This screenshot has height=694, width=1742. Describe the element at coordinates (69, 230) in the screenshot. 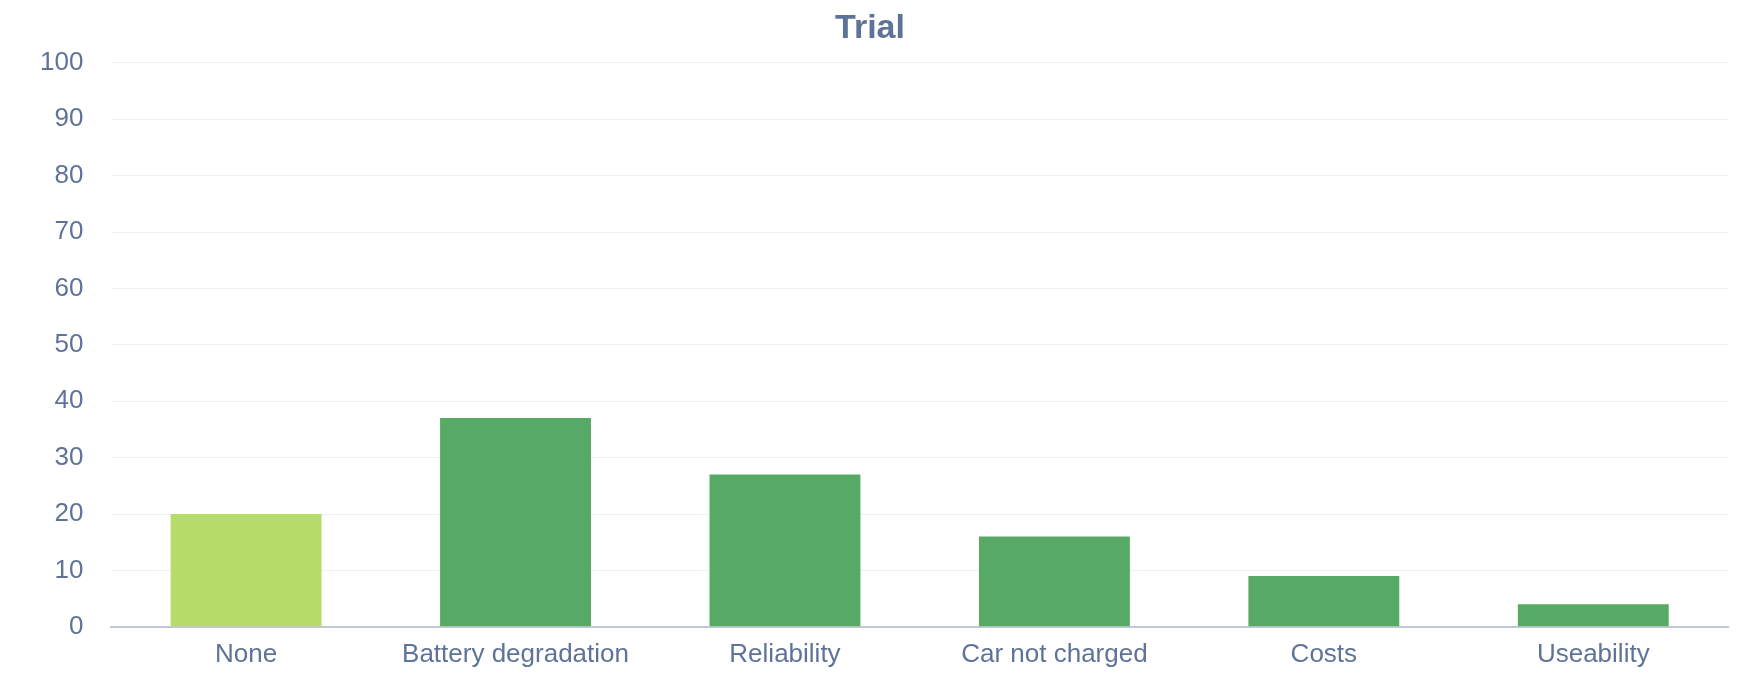

I see `y-tick-label: 70` at that location.